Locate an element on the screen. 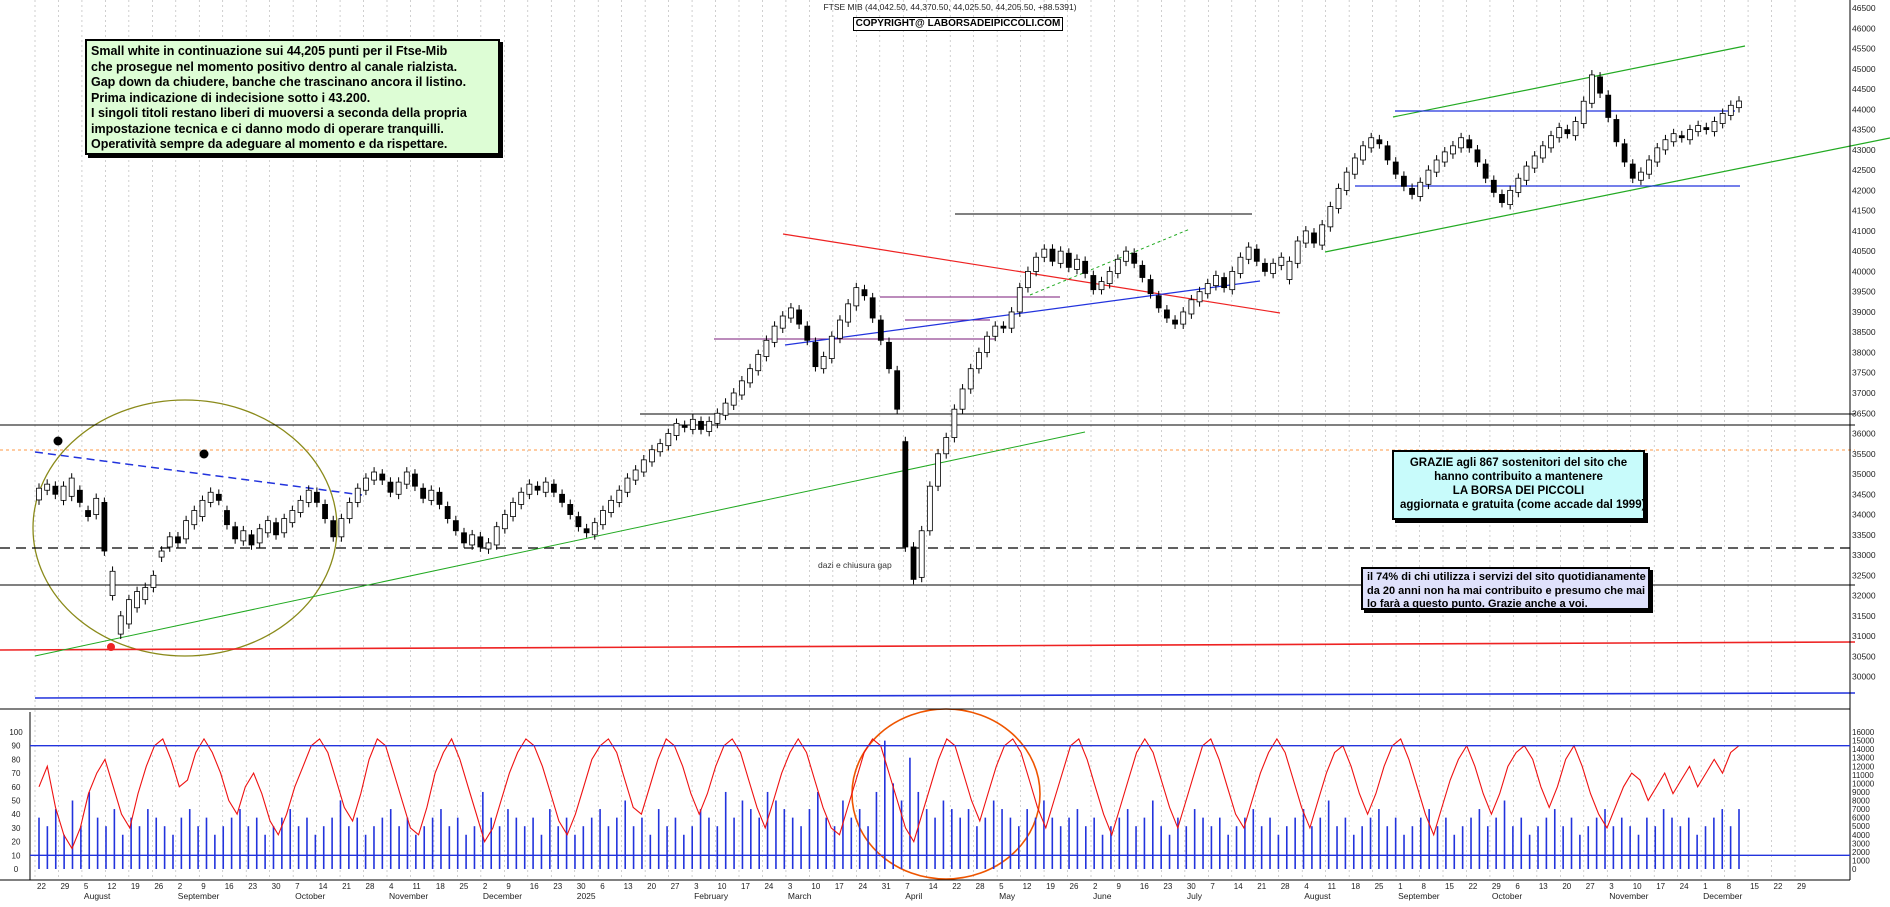 The height and width of the screenshot is (907, 1890). x-tick-label: 18 is located at coordinates (440, 886).